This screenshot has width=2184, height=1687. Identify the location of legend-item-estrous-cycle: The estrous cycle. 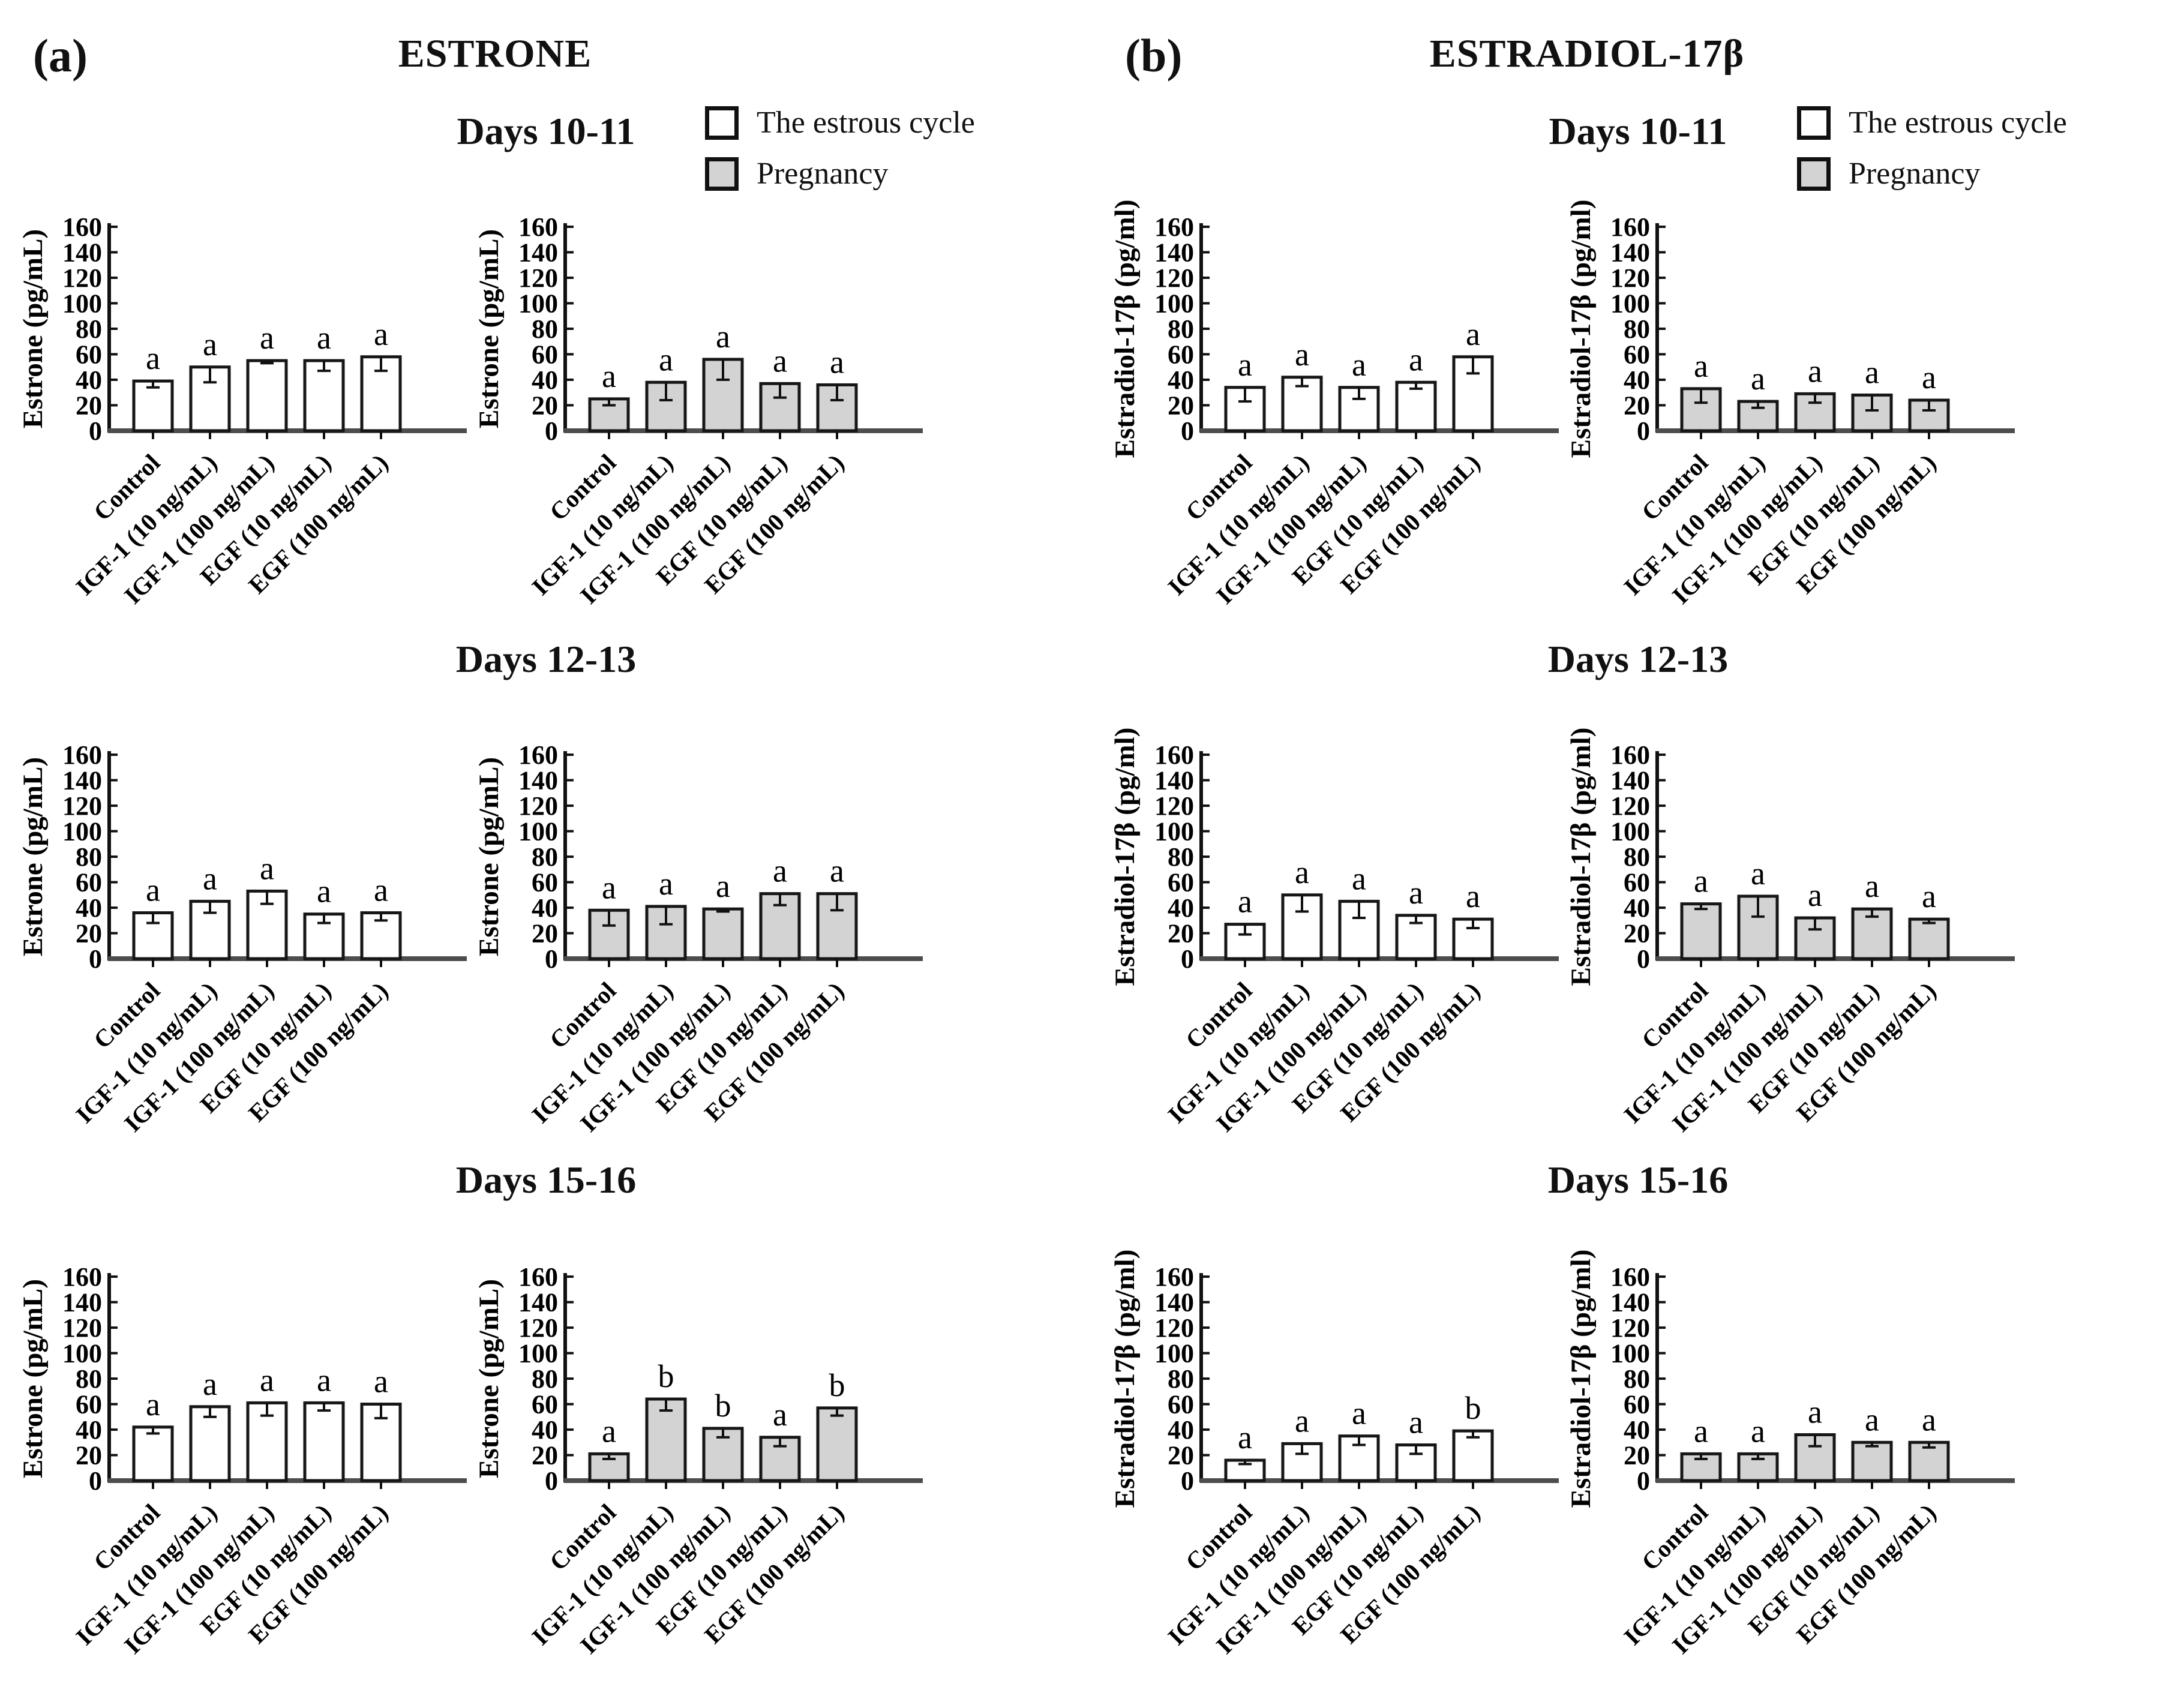
(840, 123).